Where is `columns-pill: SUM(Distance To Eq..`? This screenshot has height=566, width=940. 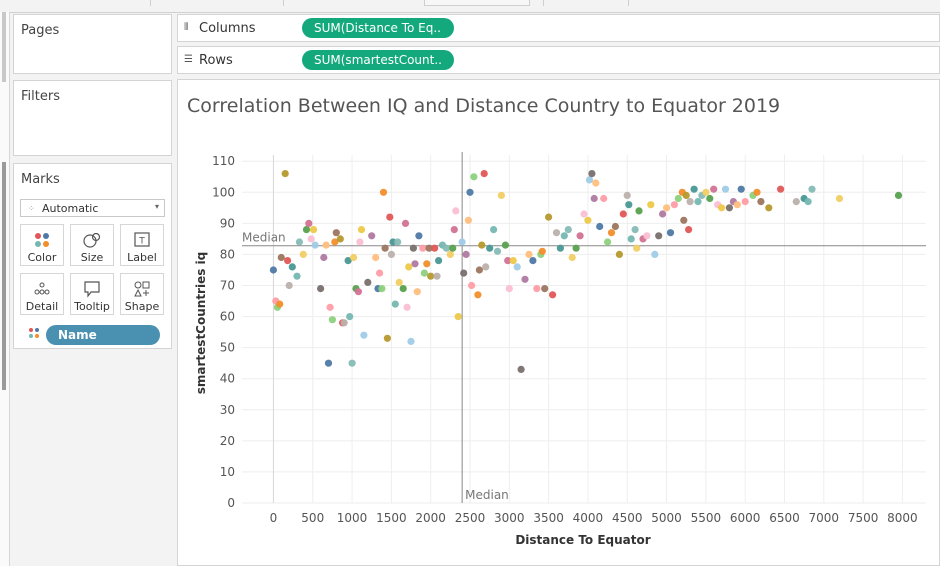
columns-pill: SUM(Distance To Eq.. is located at coordinates (378, 28).